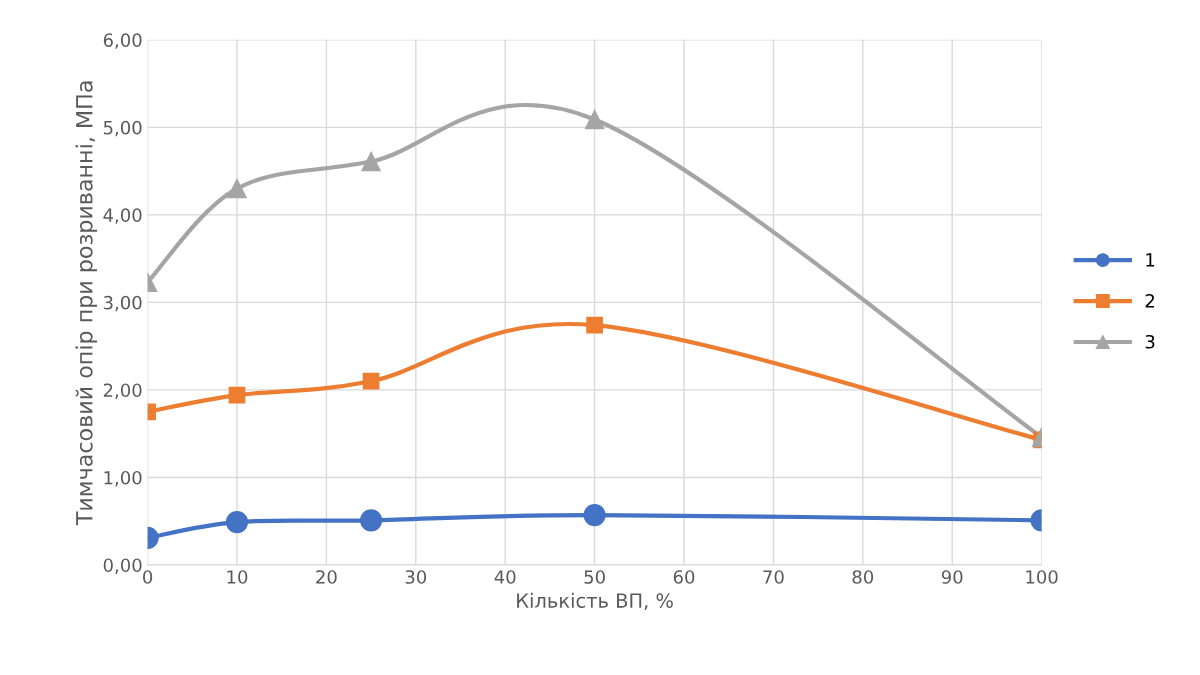  What do you see at coordinates (1150, 341) in the screenshot?
I see `legend-label: 3` at bounding box center [1150, 341].